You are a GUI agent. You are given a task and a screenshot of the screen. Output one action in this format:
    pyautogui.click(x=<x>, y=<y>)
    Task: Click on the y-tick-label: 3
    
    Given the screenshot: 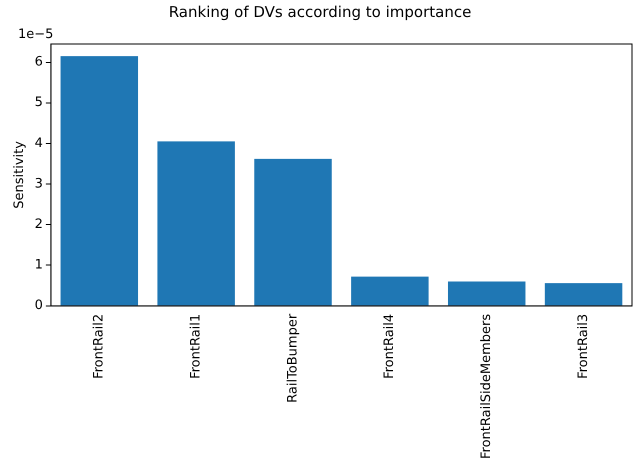 What is the action you would take?
    pyautogui.click(x=38, y=184)
    